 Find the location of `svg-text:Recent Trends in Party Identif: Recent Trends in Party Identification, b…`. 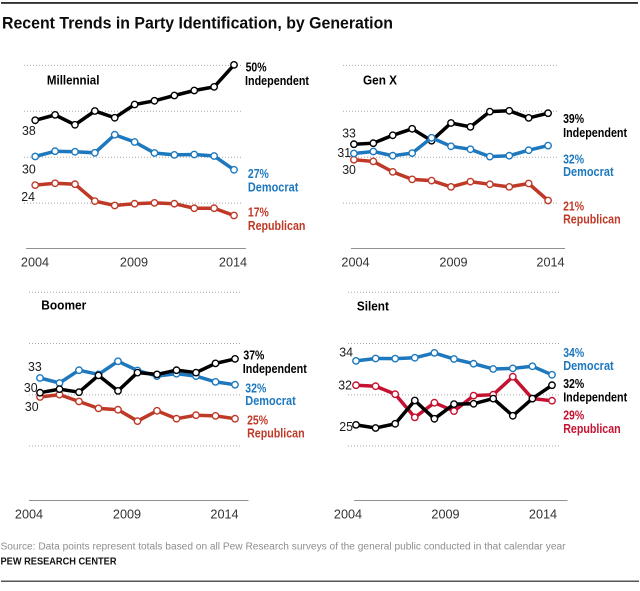

svg-text:Recent Trends in Party Identif: Recent Trends in Party Identification, b… is located at coordinates (197, 24).